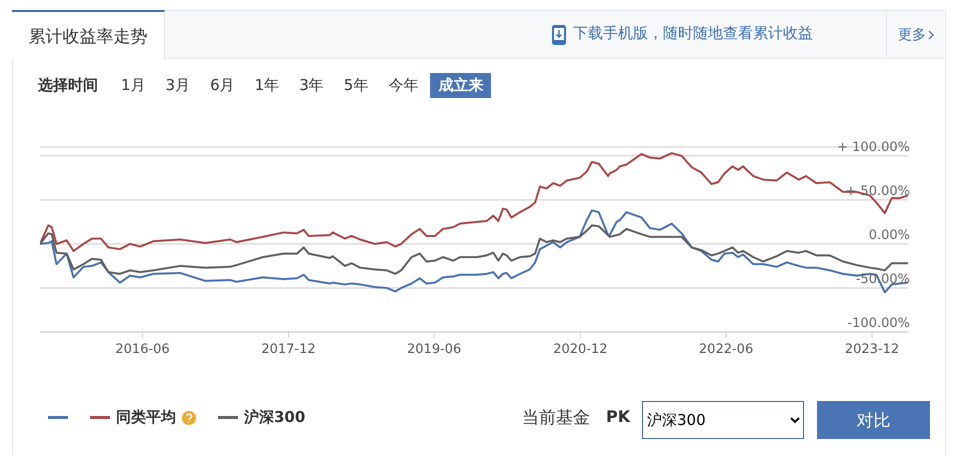  Describe the element at coordinates (356, 85) in the screenshot. I see `text: 5年` at that location.